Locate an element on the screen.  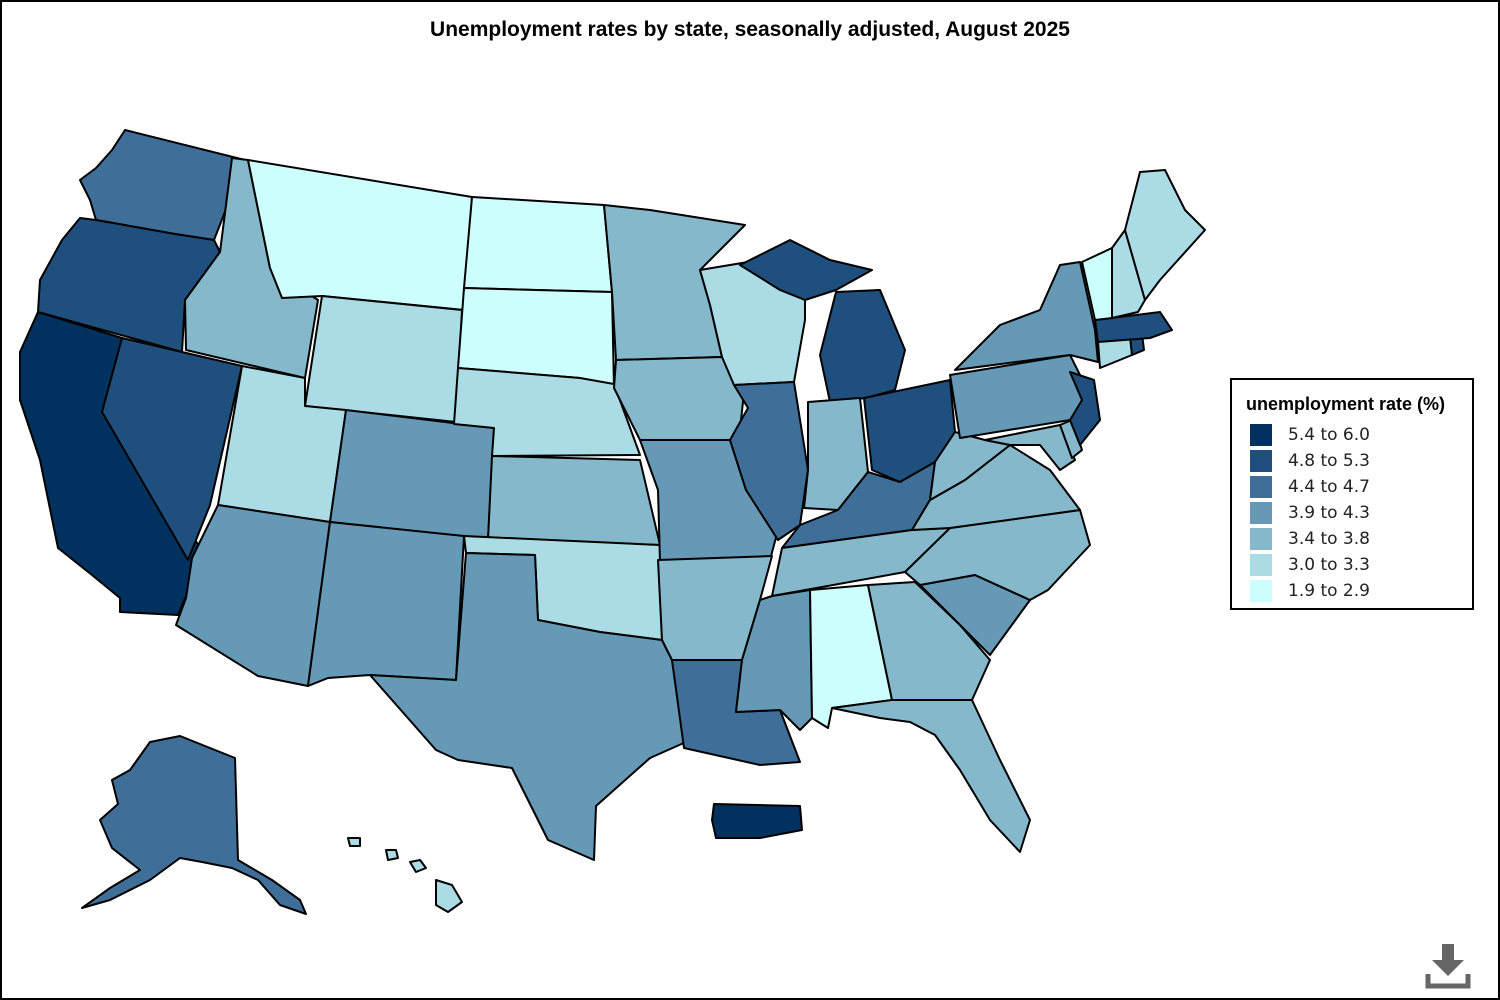
legend-item: 3.0 to 3.3 is located at coordinates (1310, 565).